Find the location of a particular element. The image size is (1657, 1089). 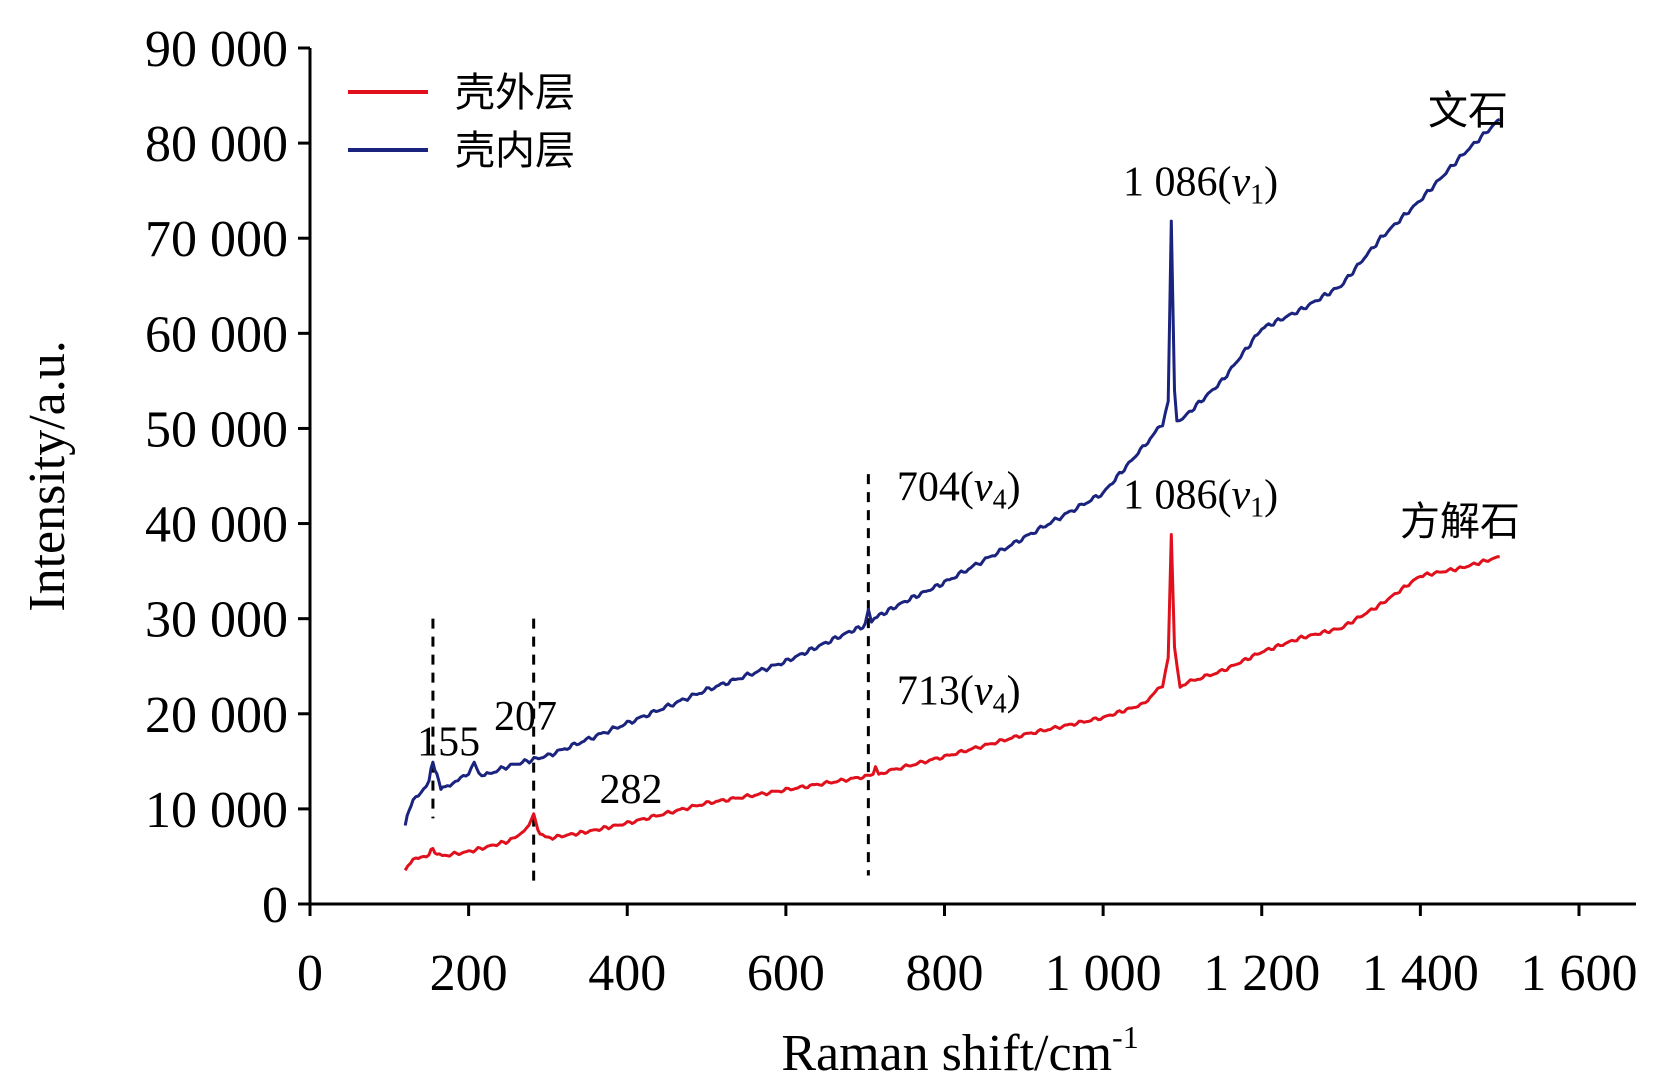

x-axis-title-text: Raman shift/cm is located at coordinates (946, 1053).